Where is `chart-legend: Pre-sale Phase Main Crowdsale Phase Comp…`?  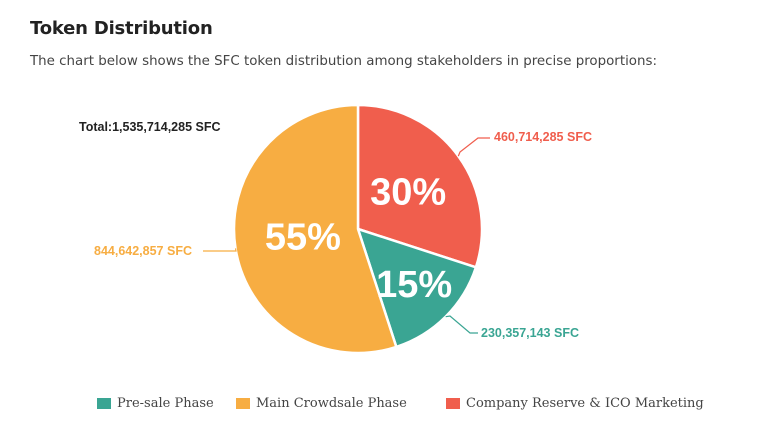 chart-legend: Pre-sale Phase Main Crowdsale Phase Comp… is located at coordinates (384, 405).